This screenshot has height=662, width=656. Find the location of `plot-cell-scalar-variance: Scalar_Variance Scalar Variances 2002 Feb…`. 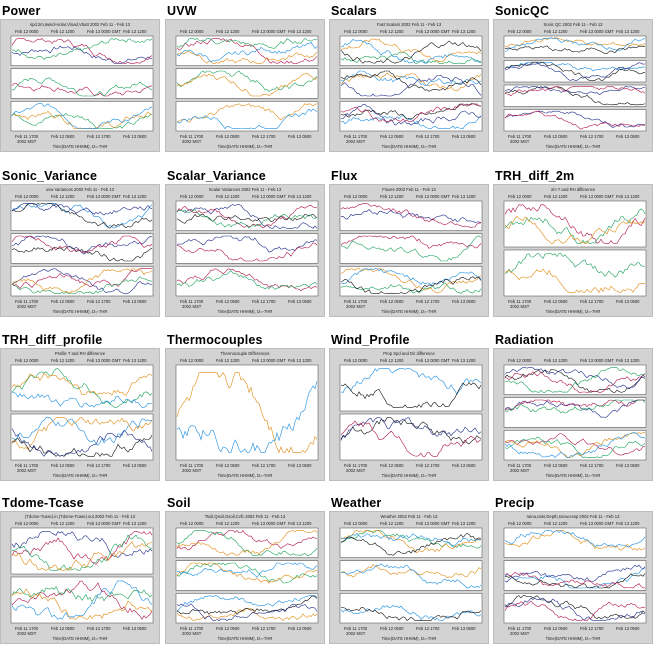

plot-cell-scalar-variance: Scalar_Variance Scalar Variances 2002 Feb… is located at coordinates (245, 250).